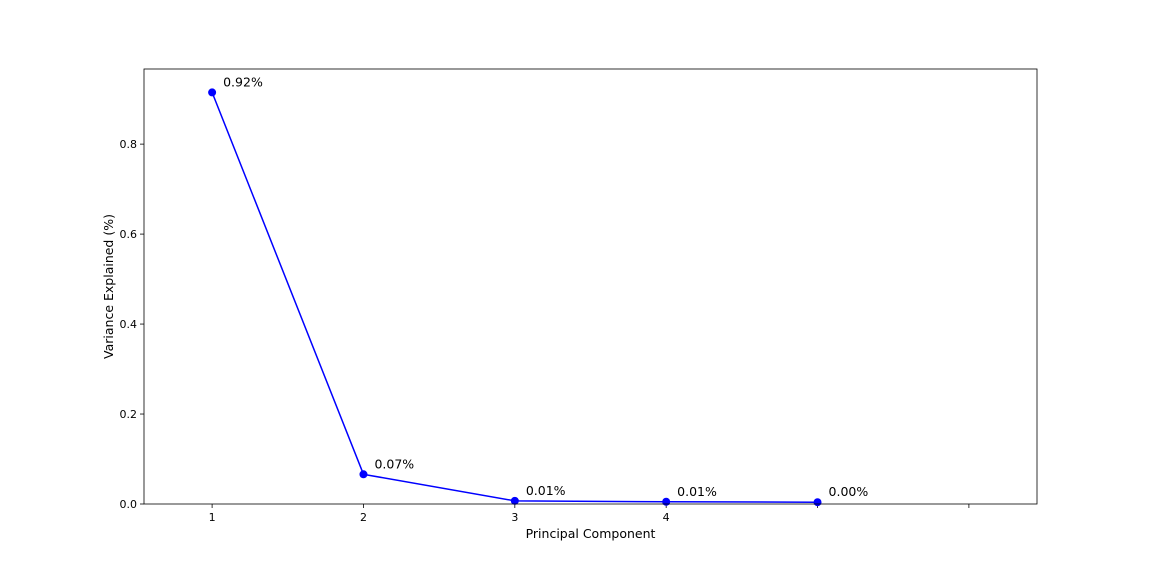  Describe the element at coordinates (514, 517) in the screenshot. I see `x-tick-label: 3` at that location.